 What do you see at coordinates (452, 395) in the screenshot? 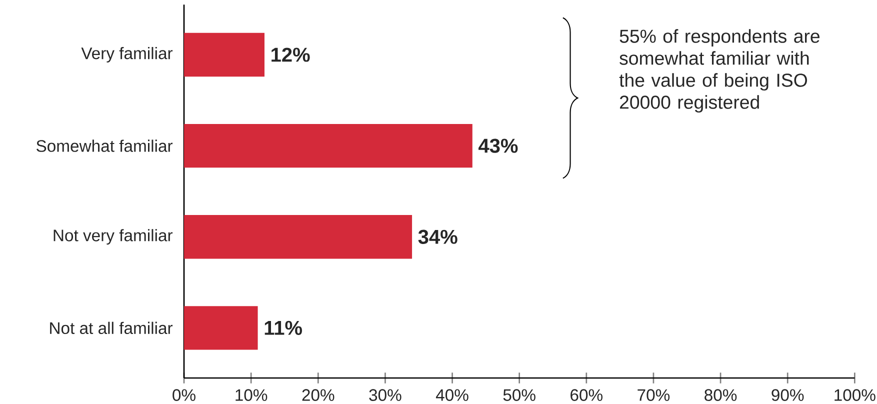
I see `x-tick-label: 40%` at bounding box center [452, 395].